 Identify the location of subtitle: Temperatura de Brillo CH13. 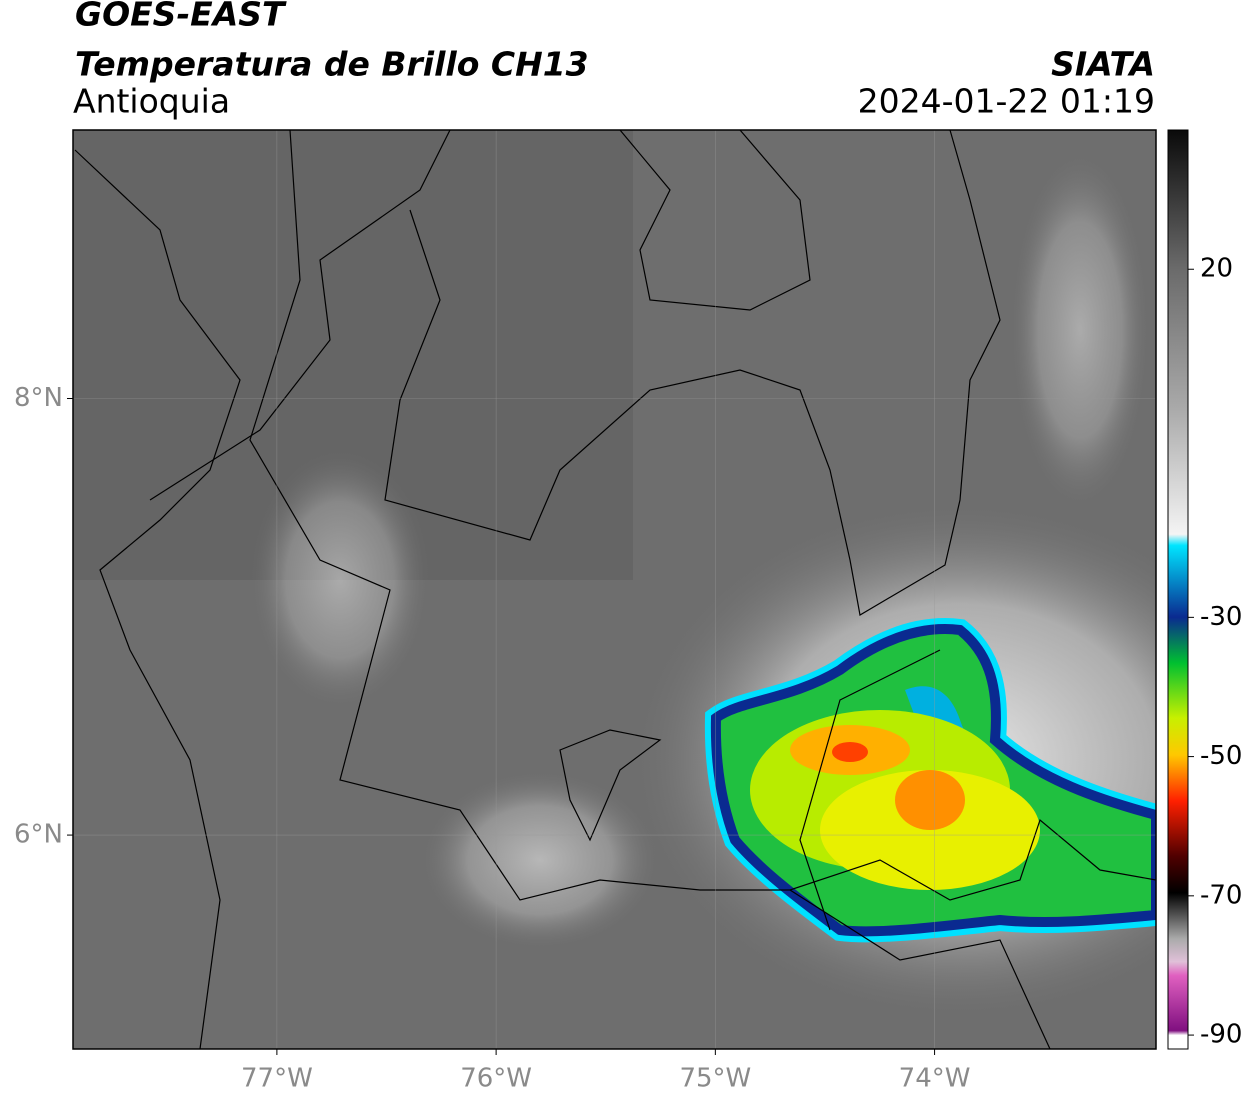
(332, 64).